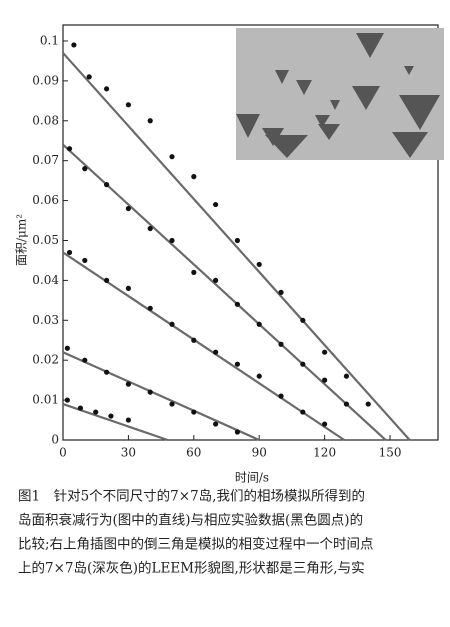 The height and width of the screenshot is (627, 450). I want to click on fit-line, so click(161, 396).